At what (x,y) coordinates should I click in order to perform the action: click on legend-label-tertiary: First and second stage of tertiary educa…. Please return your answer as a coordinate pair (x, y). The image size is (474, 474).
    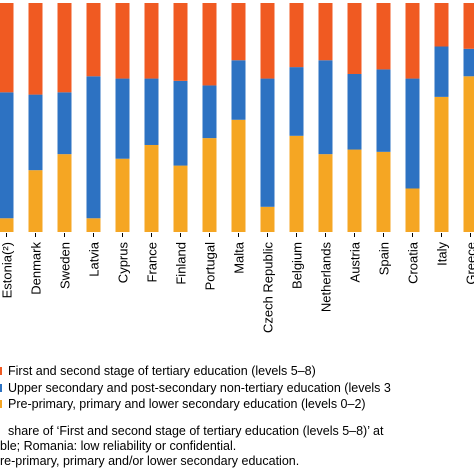
    Looking at the image, I should click on (162, 371).